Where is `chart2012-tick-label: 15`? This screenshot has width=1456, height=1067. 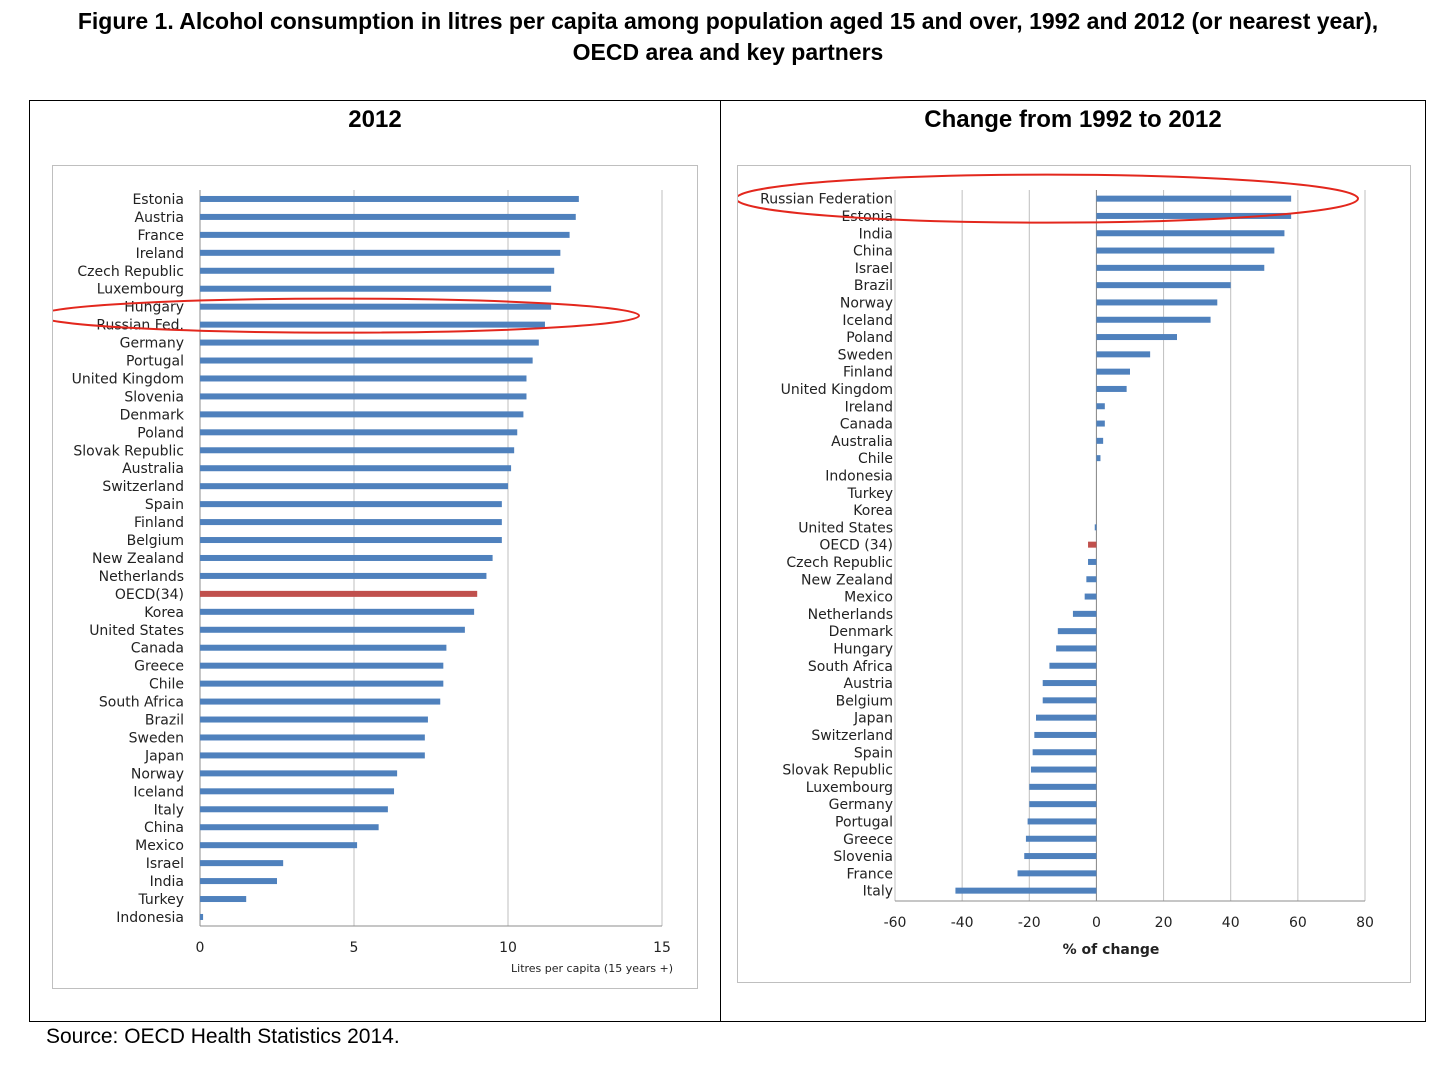
chart2012-tick-label: 15 is located at coordinates (662, 948).